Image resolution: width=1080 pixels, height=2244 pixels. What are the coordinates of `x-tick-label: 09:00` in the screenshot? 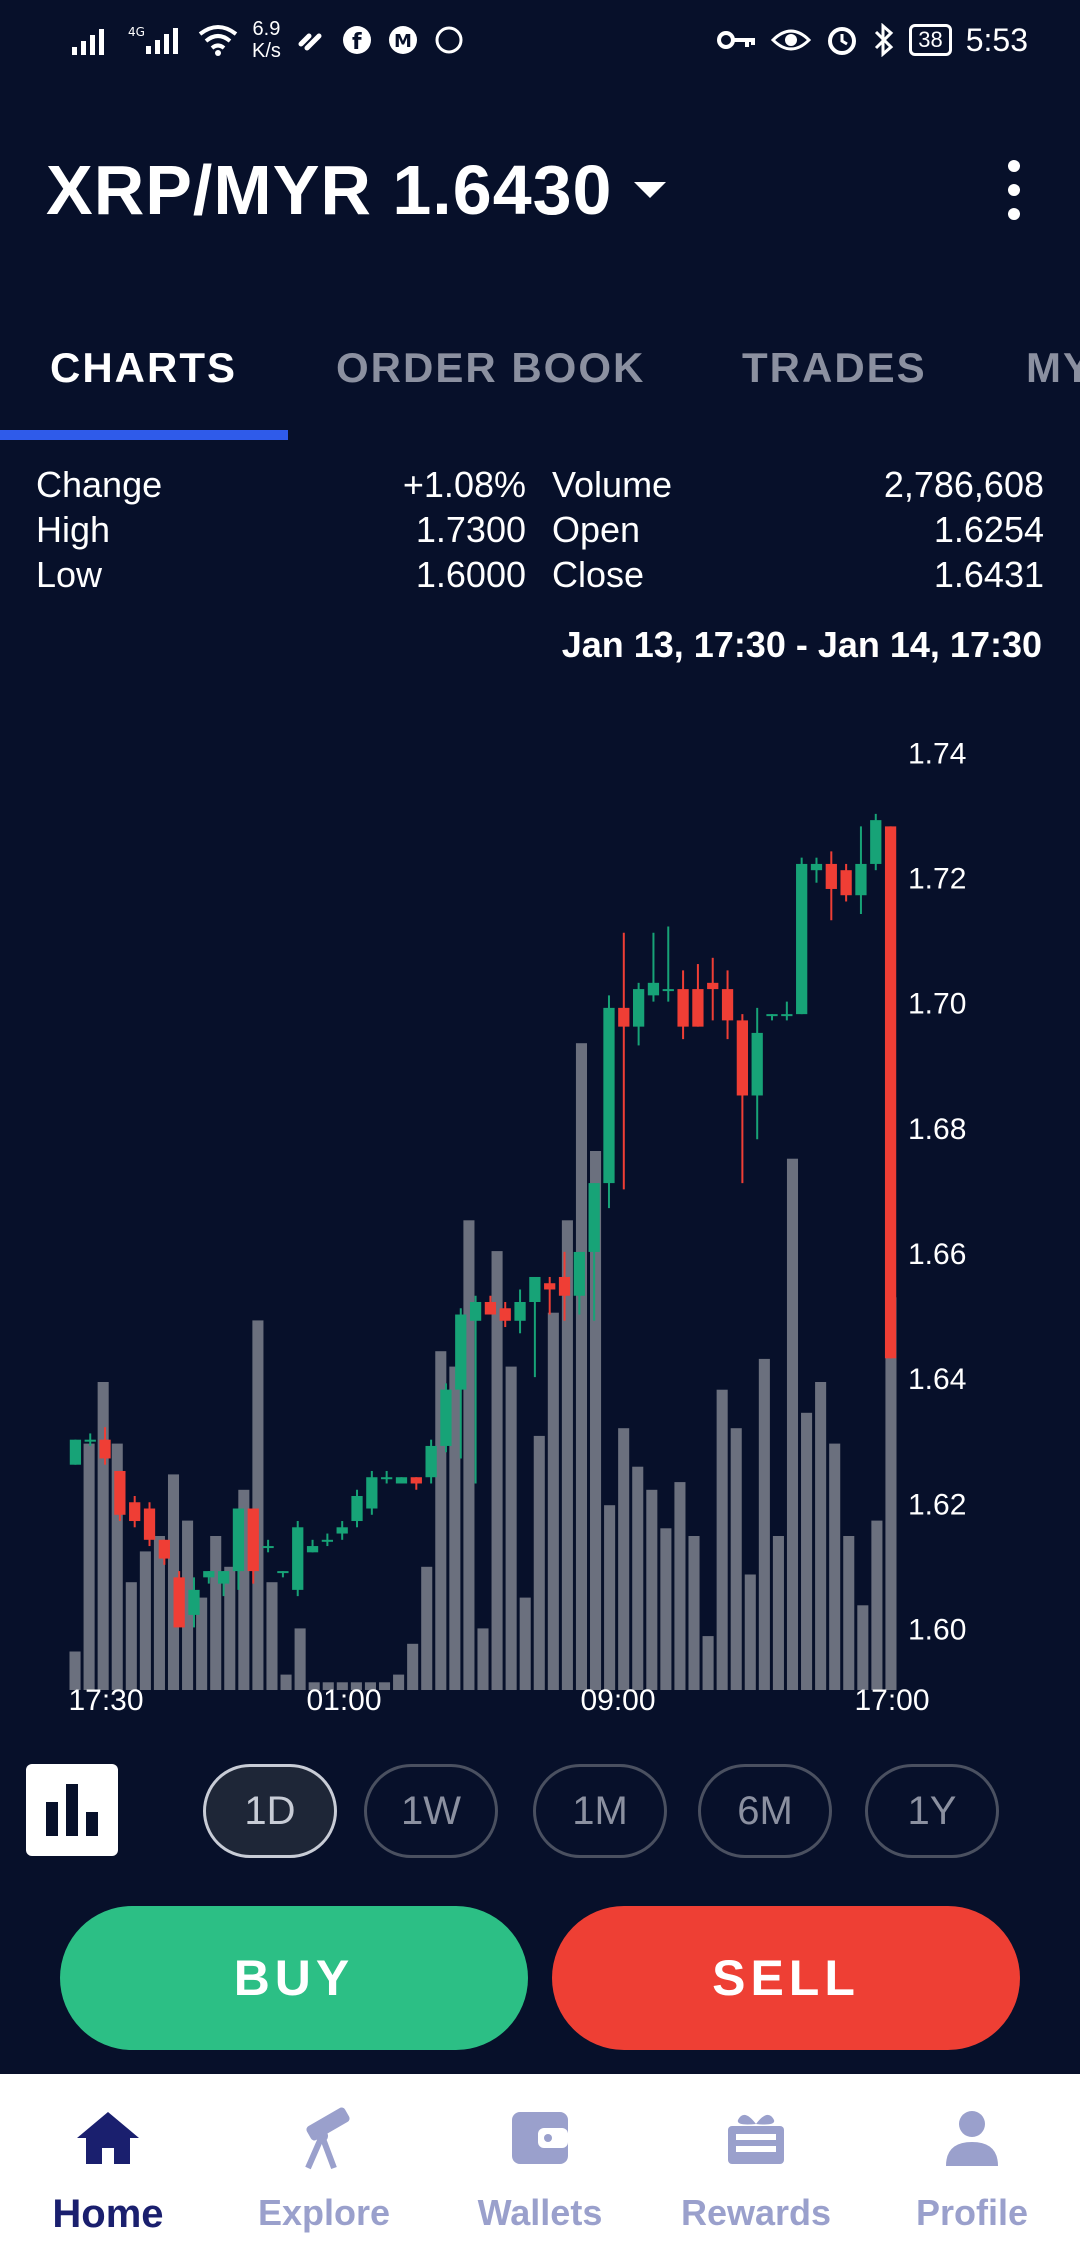 It's located at (617, 1700).